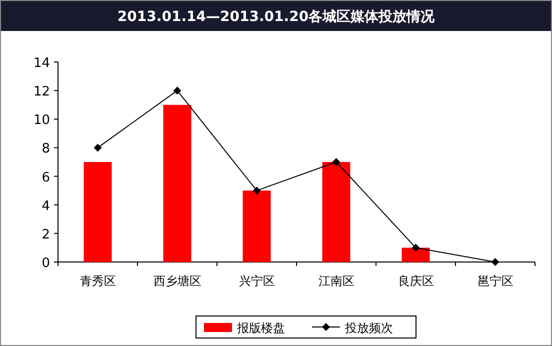 The image size is (552, 346). Describe the element at coordinates (46, 149) in the screenshot. I see `y-tick-label: 8` at that location.